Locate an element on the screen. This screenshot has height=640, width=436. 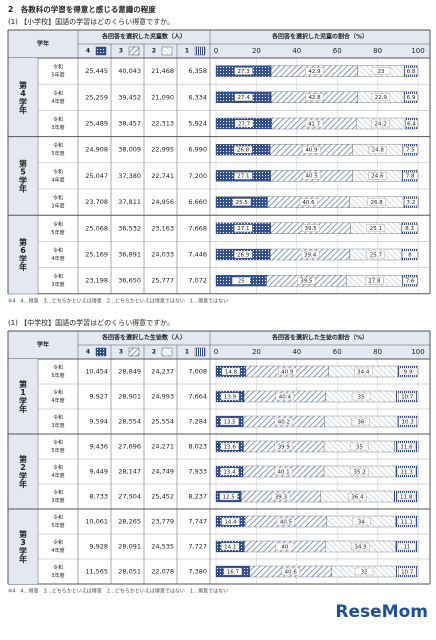
percent-label: 27.1 is located at coordinates (243, 229).